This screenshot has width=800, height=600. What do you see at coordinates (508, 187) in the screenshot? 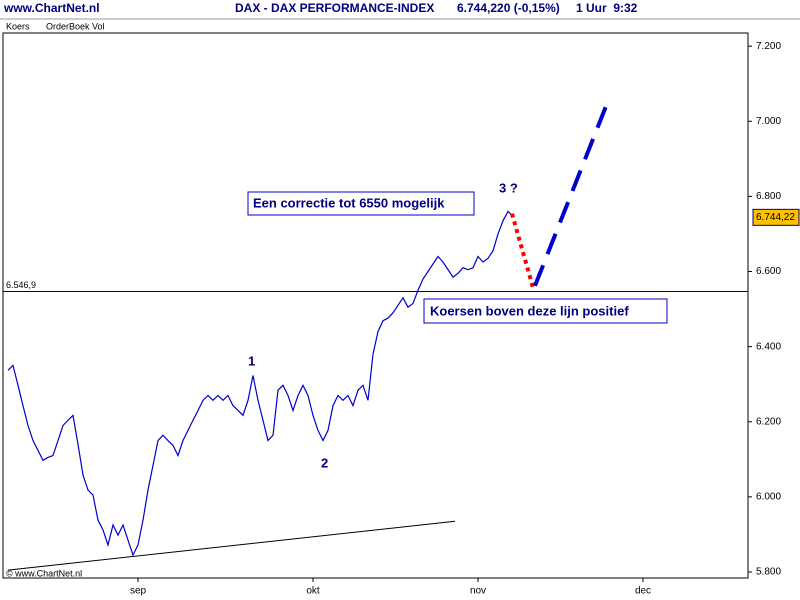
I see `wave-label: 3 ?` at bounding box center [508, 187].